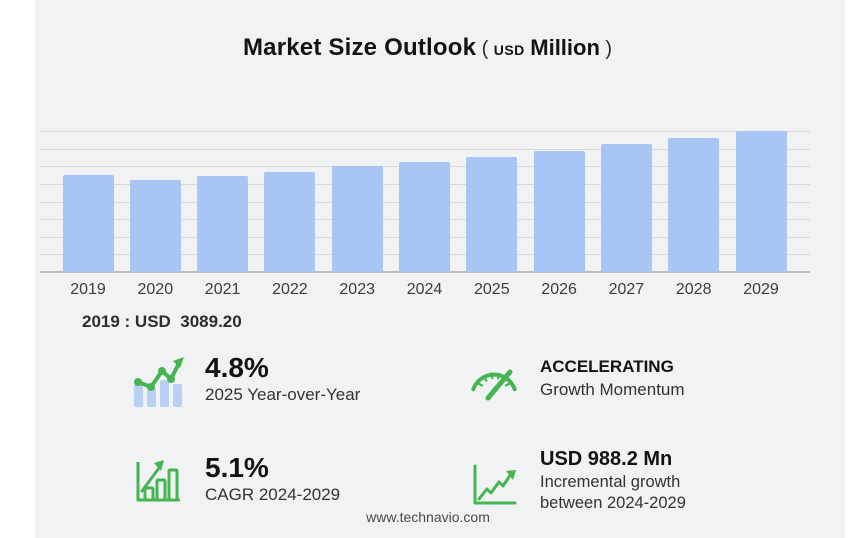 This screenshot has width=856, height=538. I want to click on x-tick-label: 2024, so click(424, 289).